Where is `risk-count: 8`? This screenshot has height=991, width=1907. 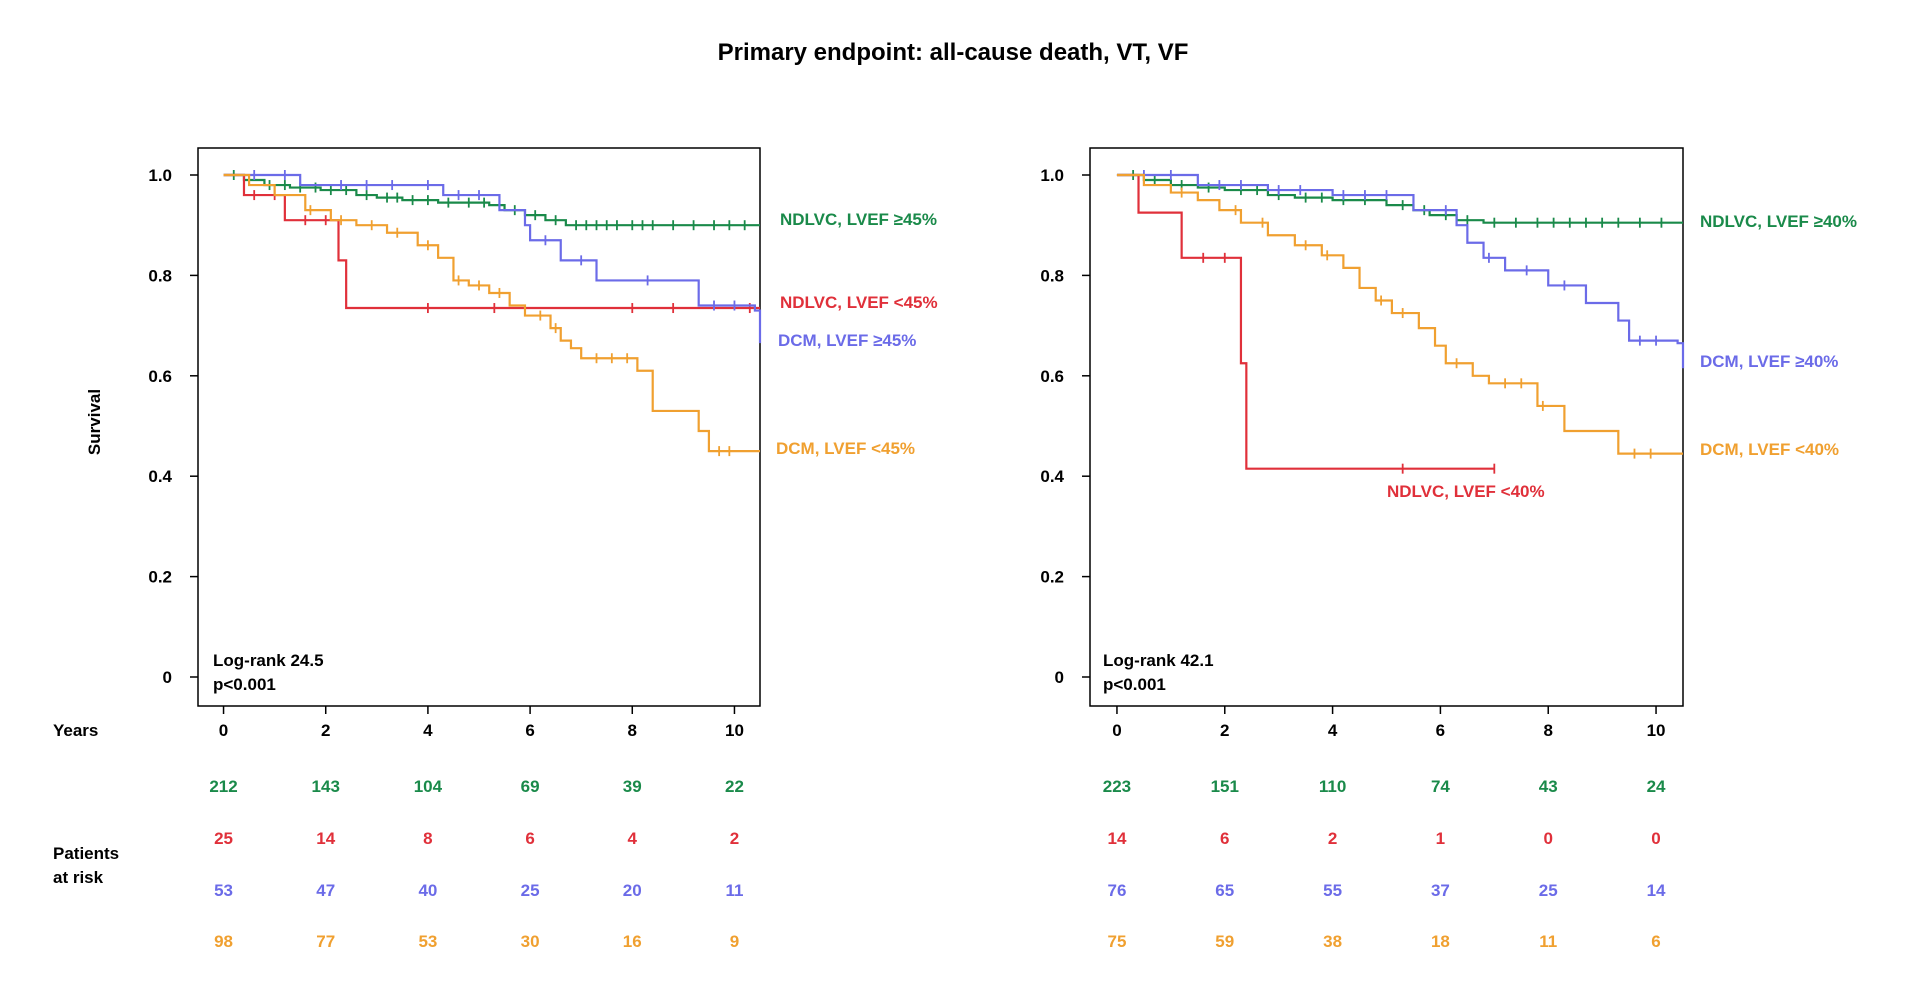
risk-count: 8 is located at coordinates (427, 838).